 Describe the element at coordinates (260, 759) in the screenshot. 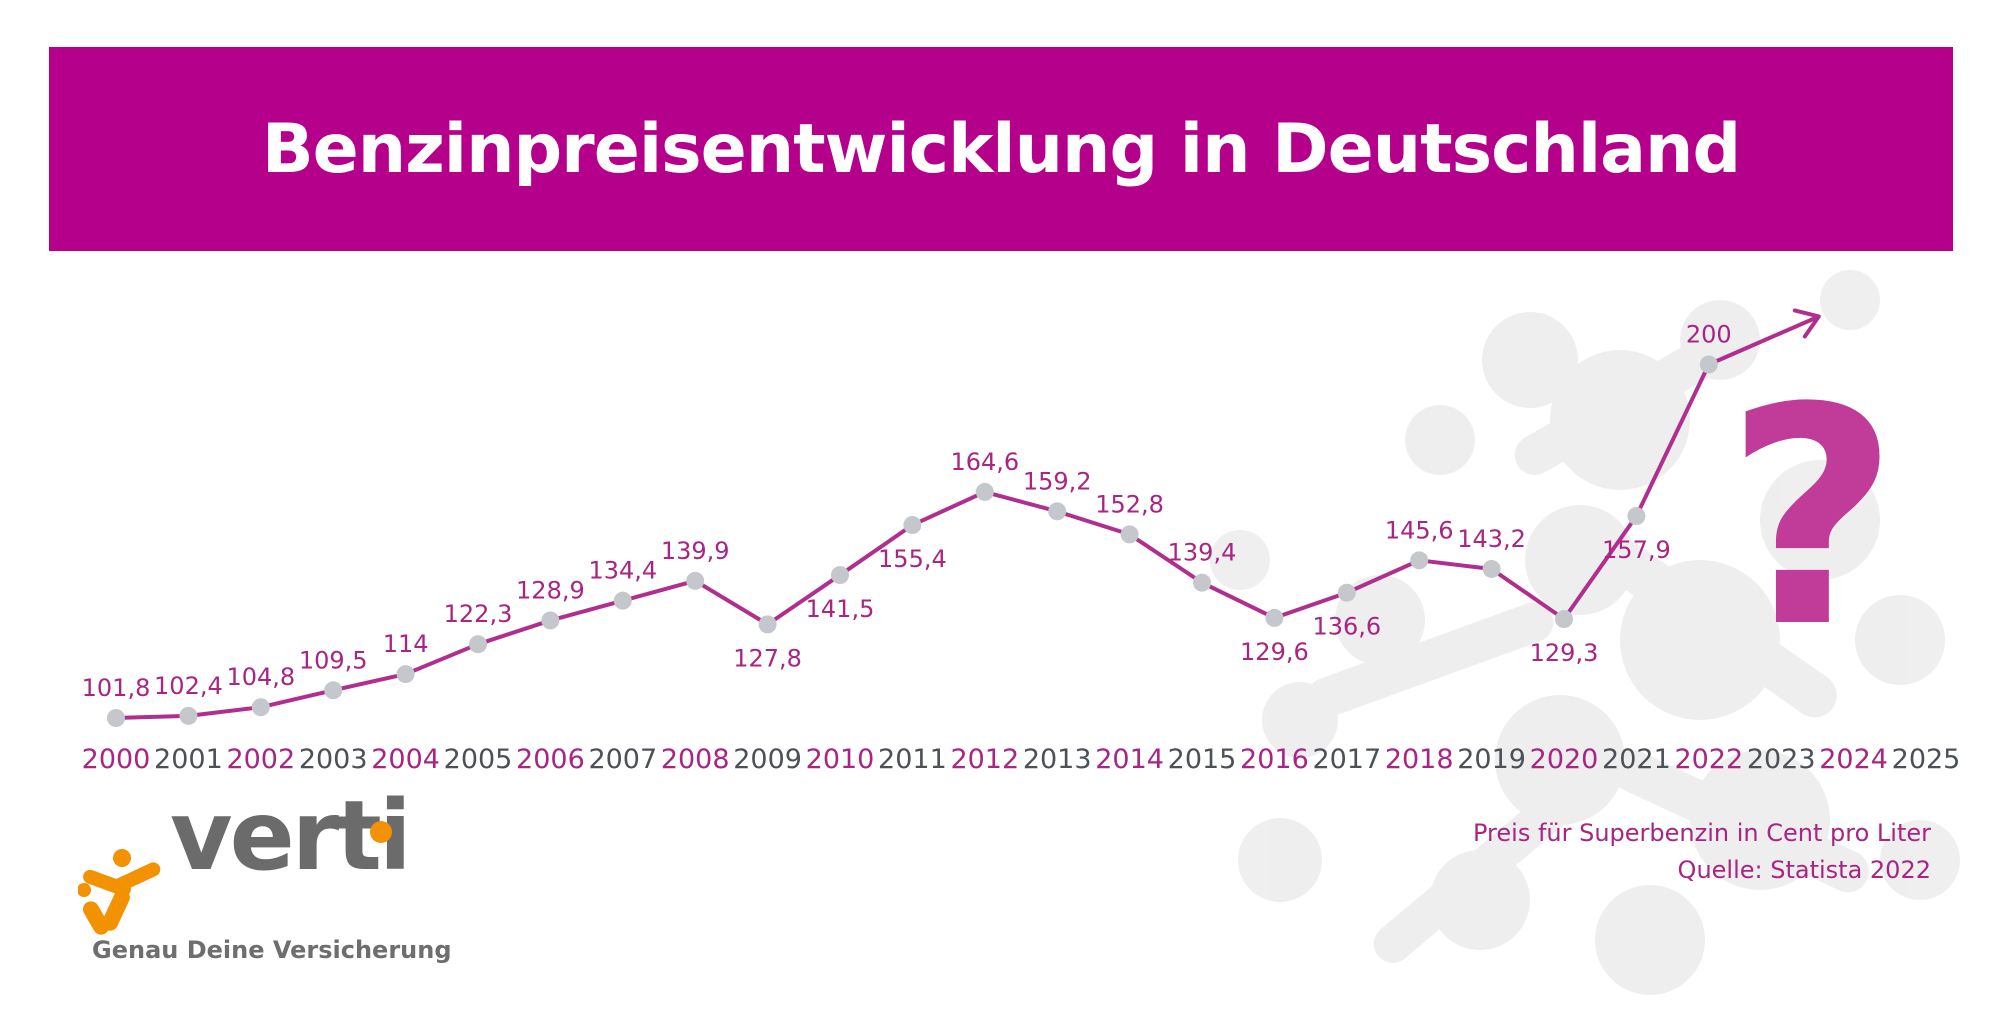

I see `x-tick-label: 2002` at that location.